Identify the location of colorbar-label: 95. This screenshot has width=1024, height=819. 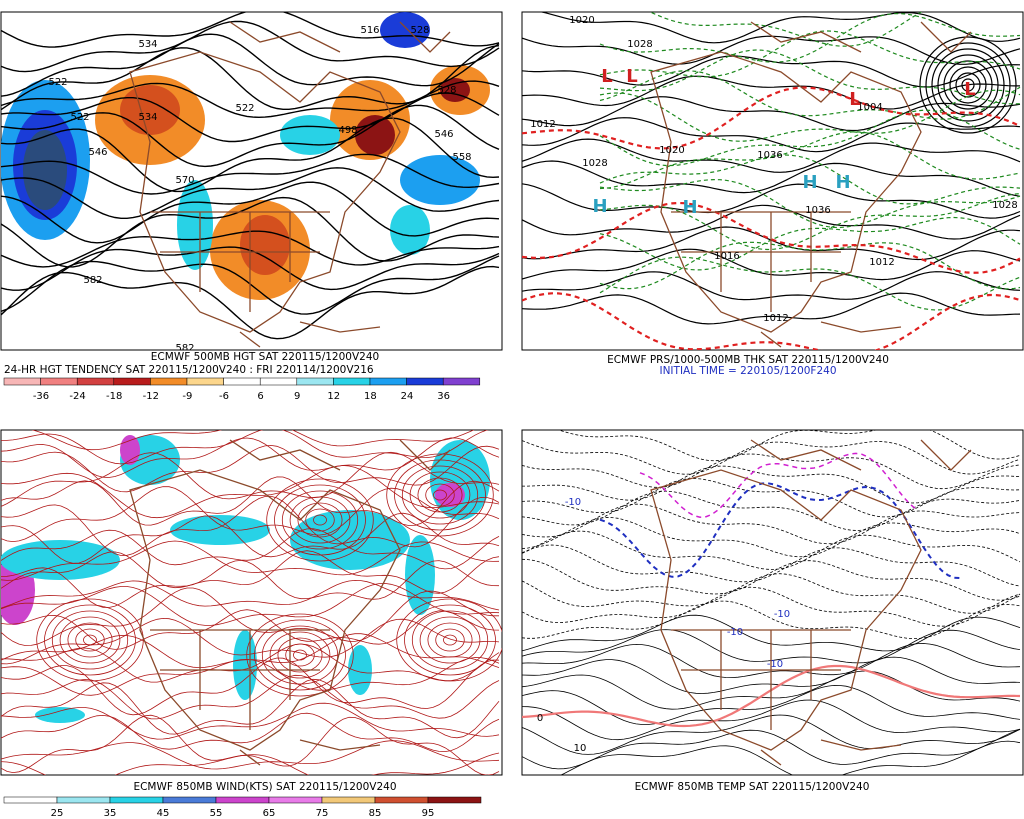
(428, 813).